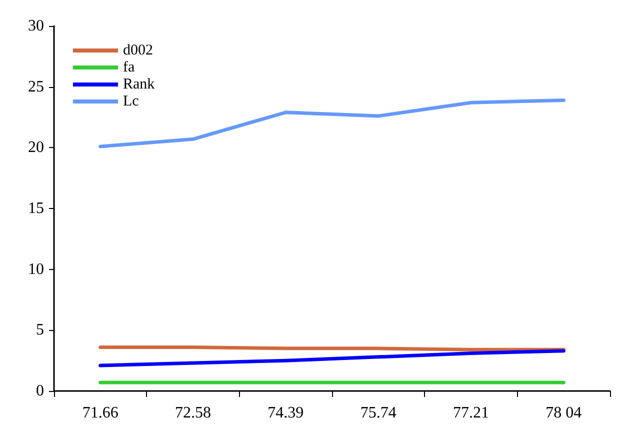  What do you see at coordinates (332, 358) in the screenshot?
I see `line-series` at bounding box center [332, 358].